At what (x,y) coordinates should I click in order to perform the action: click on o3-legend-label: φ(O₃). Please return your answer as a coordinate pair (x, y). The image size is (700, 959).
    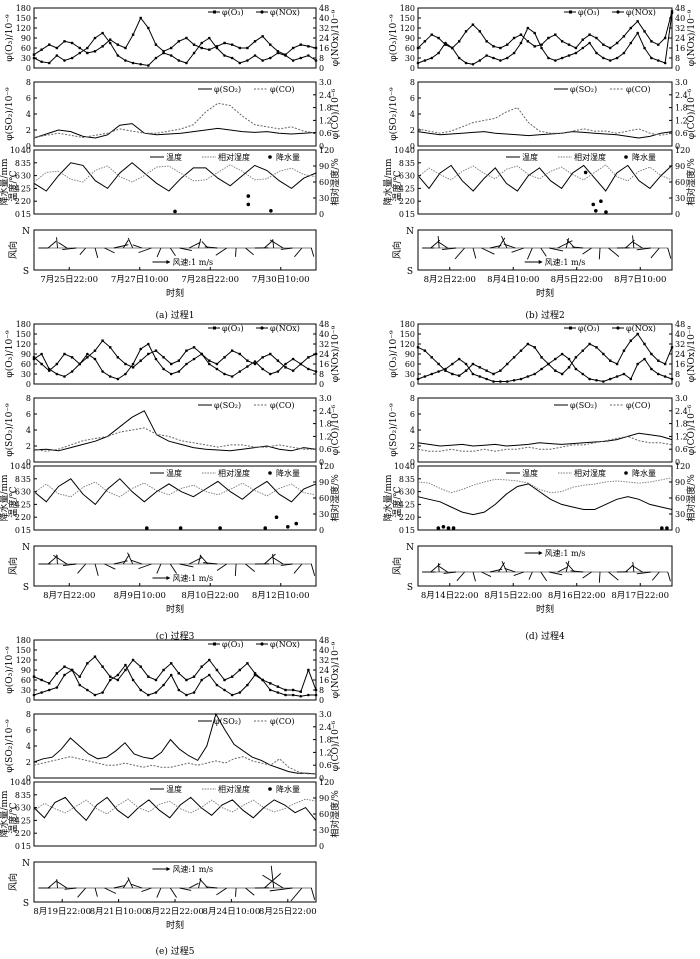
    Looking at the image, I should click on (589, 12).